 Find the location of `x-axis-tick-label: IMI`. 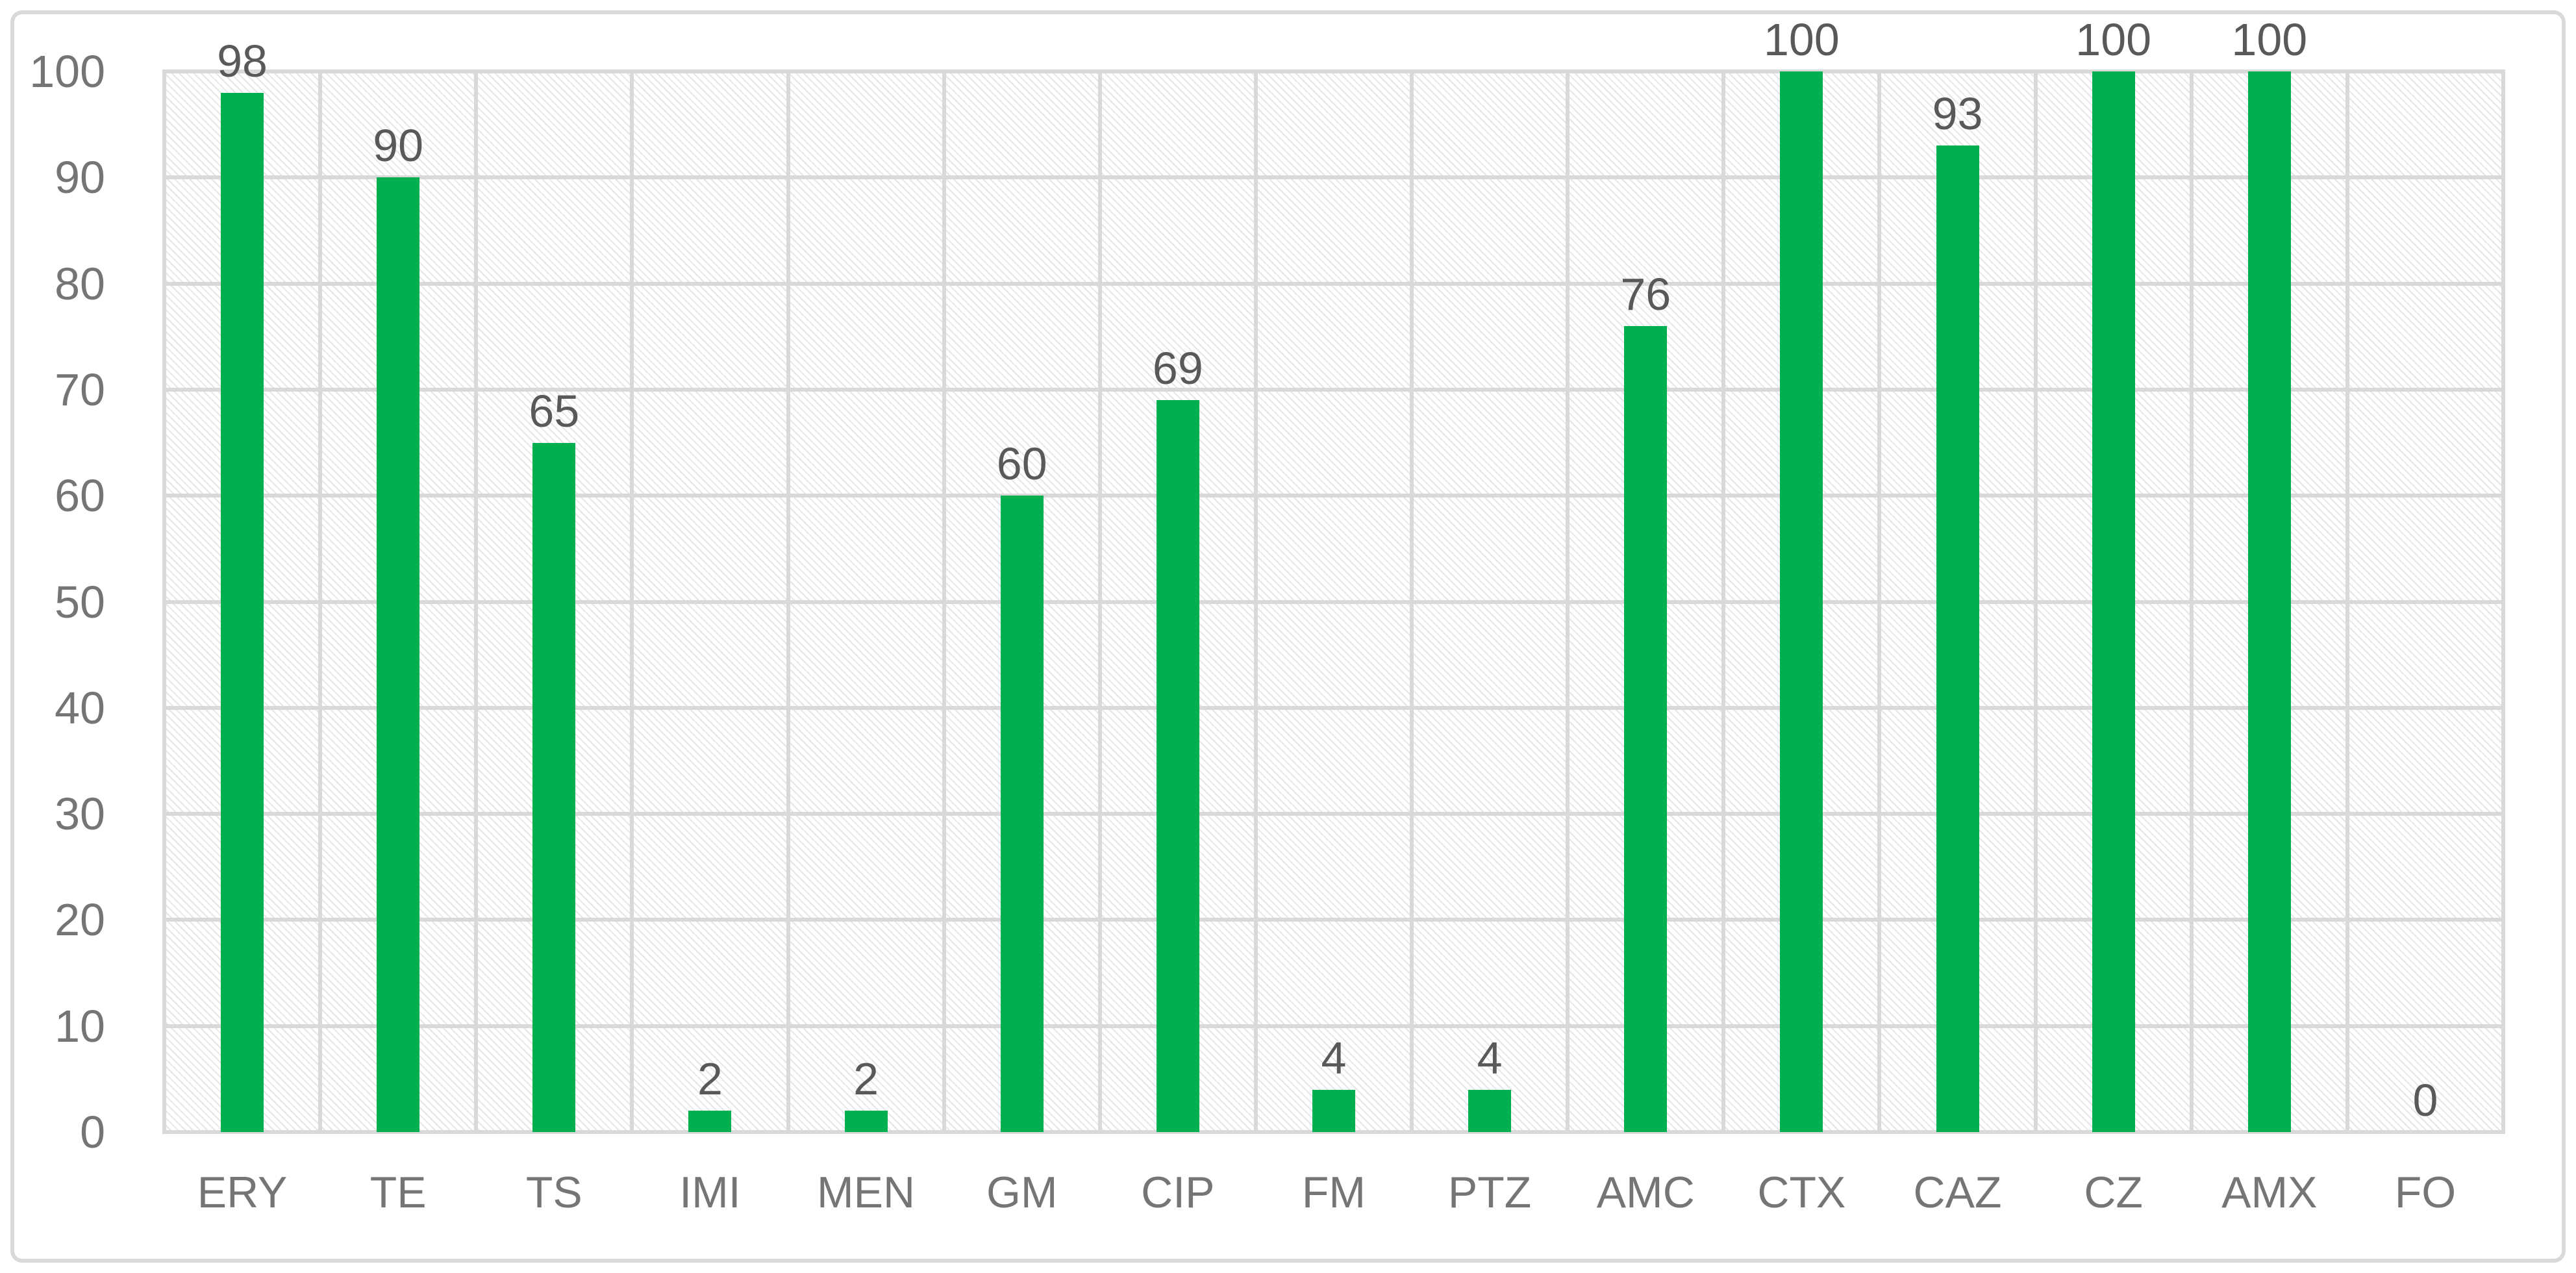

x-axis-tick-label: IMI is located at coordinates (710, 1192).